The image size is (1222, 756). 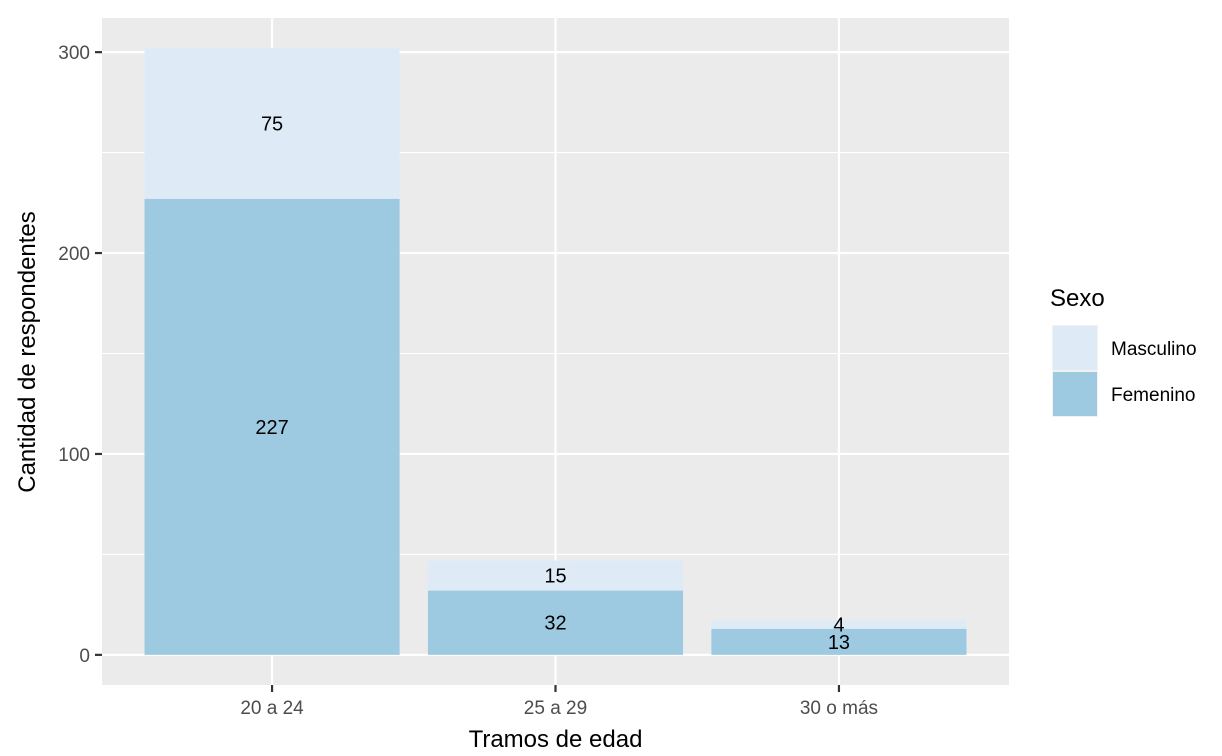 What do you see at coordinates (1154, 349) in the screenshot?
I see `legend-label-masculino: Masculino` at bounding box center [1154, 349].